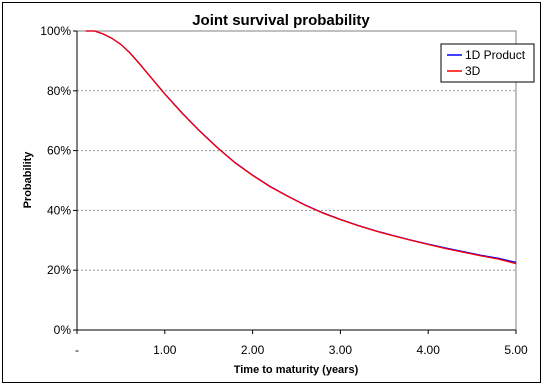 This screenshot has width=545, height=387. What do you see at coordinates (59, 91) in the screenshot?
I see `y-tick-label-4: 80%` at bounding box center [59, 91].